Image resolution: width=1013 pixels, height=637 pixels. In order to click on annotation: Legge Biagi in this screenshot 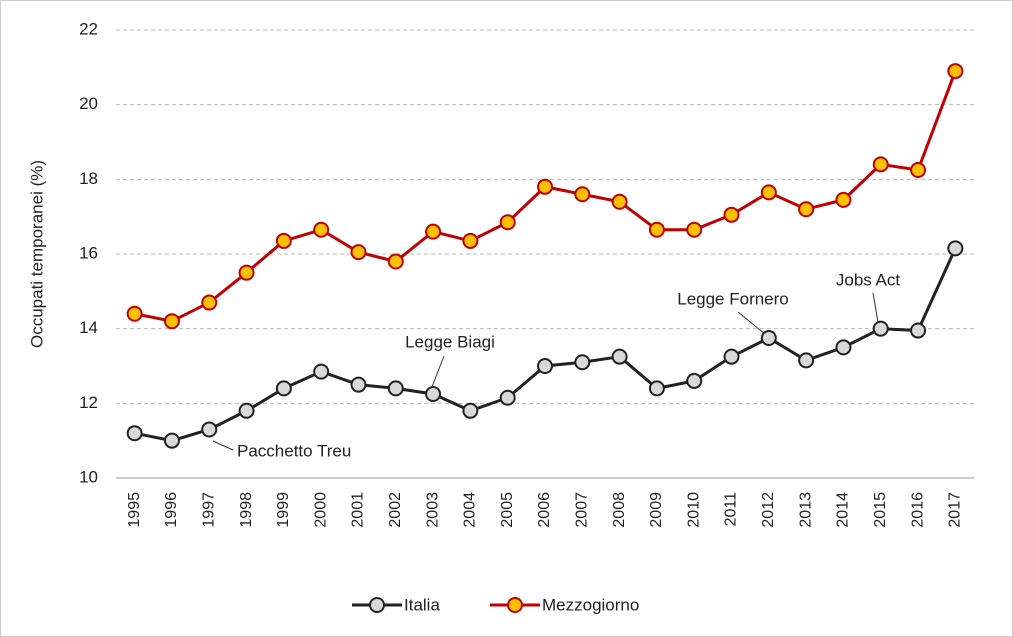, I will do `click(450, 341)`.